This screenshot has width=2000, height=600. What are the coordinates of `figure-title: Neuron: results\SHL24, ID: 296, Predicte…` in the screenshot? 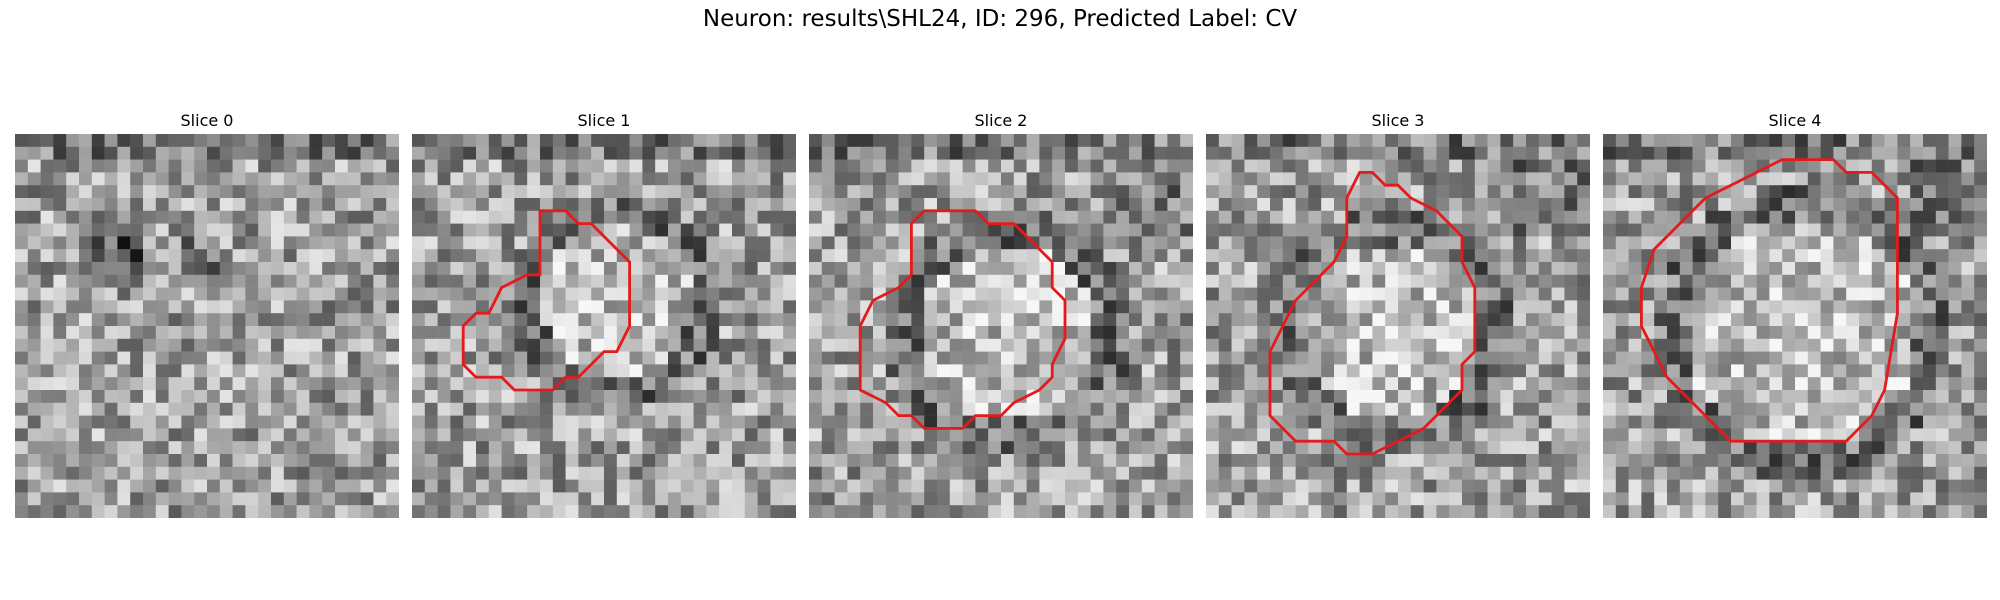 It's located at (1000, 19).